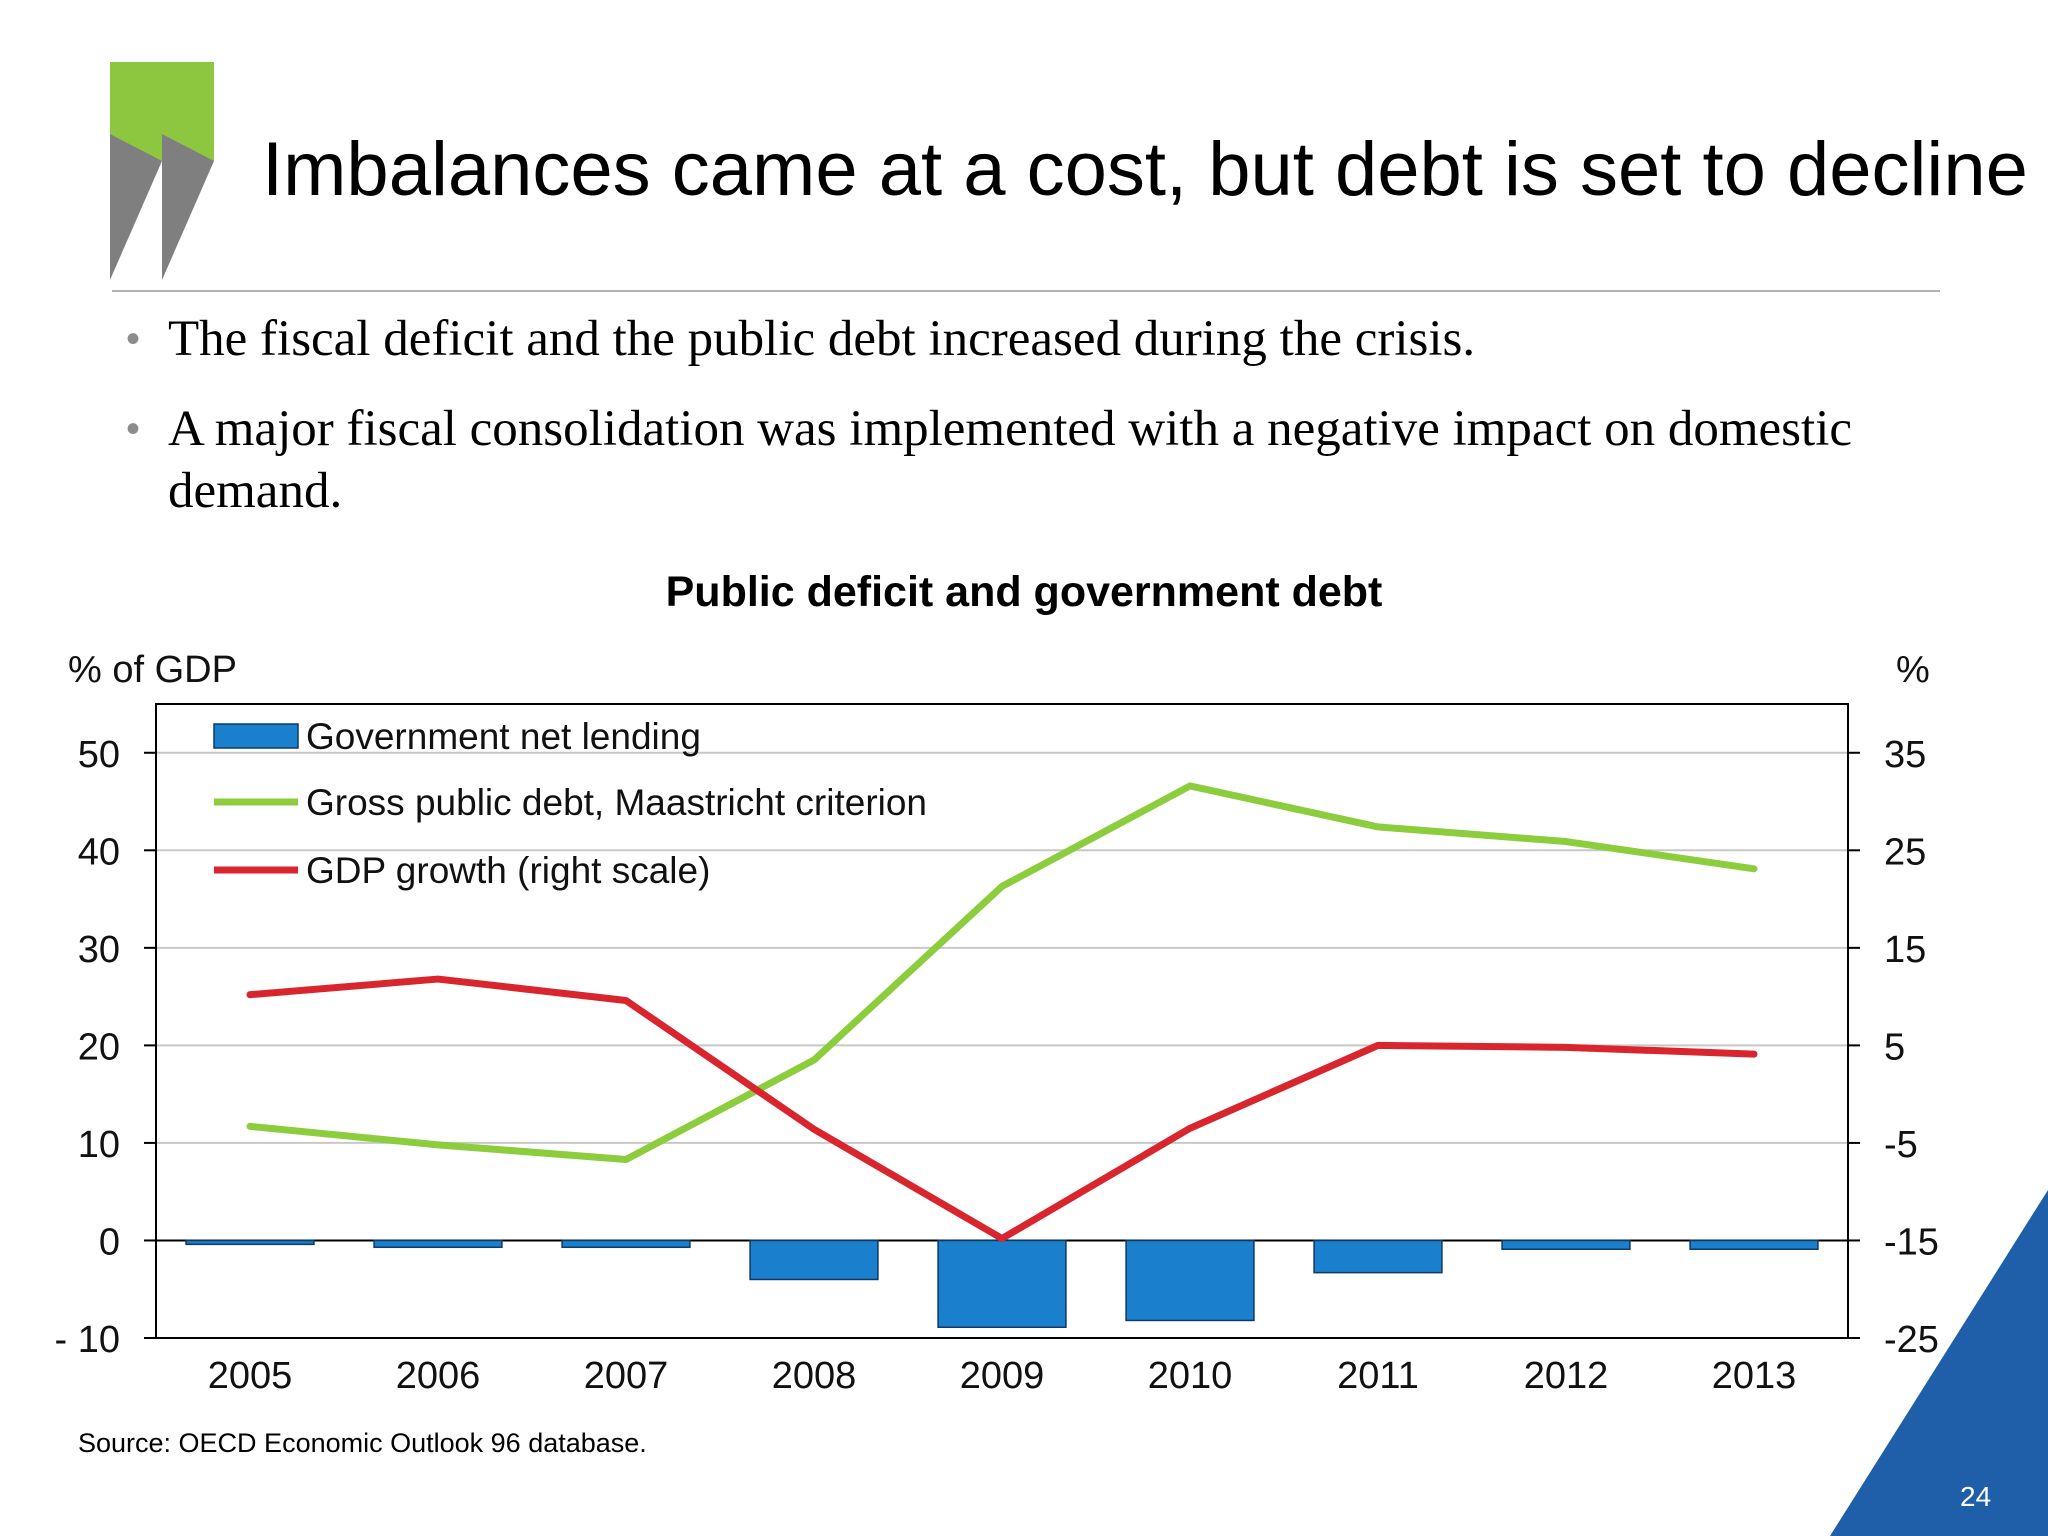  Describe the element at coordinates (1911, 1340) in the screenshot. I see `right-tick-label: -25` at that location.